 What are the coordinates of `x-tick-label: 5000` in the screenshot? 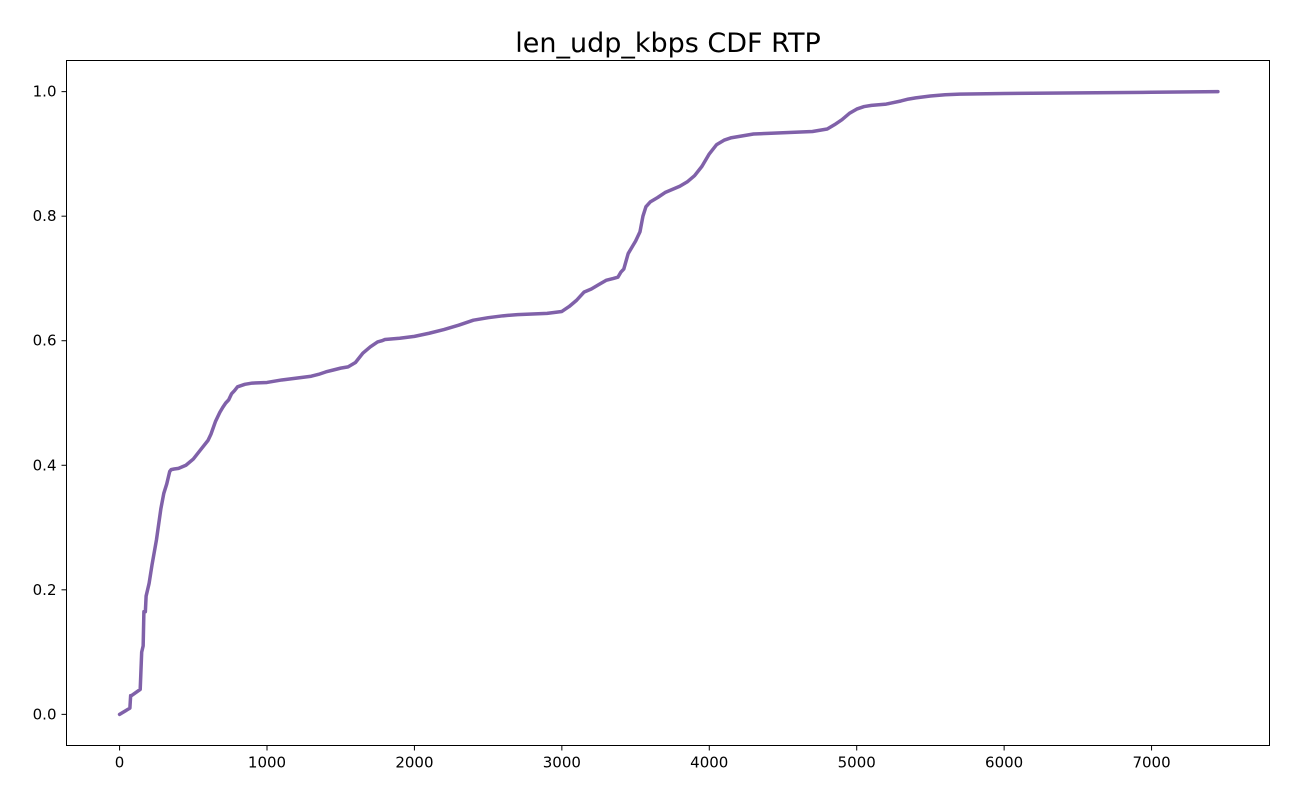 It's located at (857, 763).